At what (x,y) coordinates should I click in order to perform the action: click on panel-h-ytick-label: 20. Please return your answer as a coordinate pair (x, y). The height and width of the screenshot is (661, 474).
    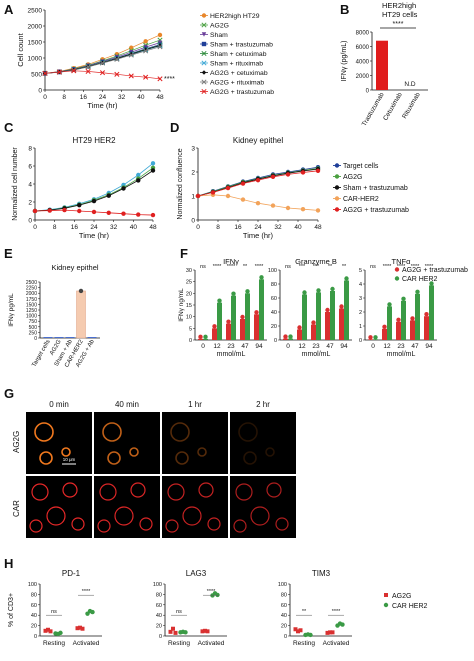
    Looking at the image, I should click on (34, 627).